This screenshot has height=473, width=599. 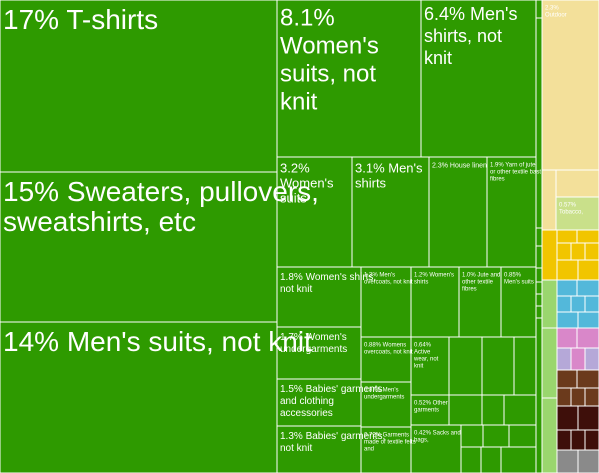 What do you see at coordinates (332, 442) in the screenshot?
I see `treemap-tile-label: 1.3% Babies' garments, not knit` at bounding box center [332, 442].